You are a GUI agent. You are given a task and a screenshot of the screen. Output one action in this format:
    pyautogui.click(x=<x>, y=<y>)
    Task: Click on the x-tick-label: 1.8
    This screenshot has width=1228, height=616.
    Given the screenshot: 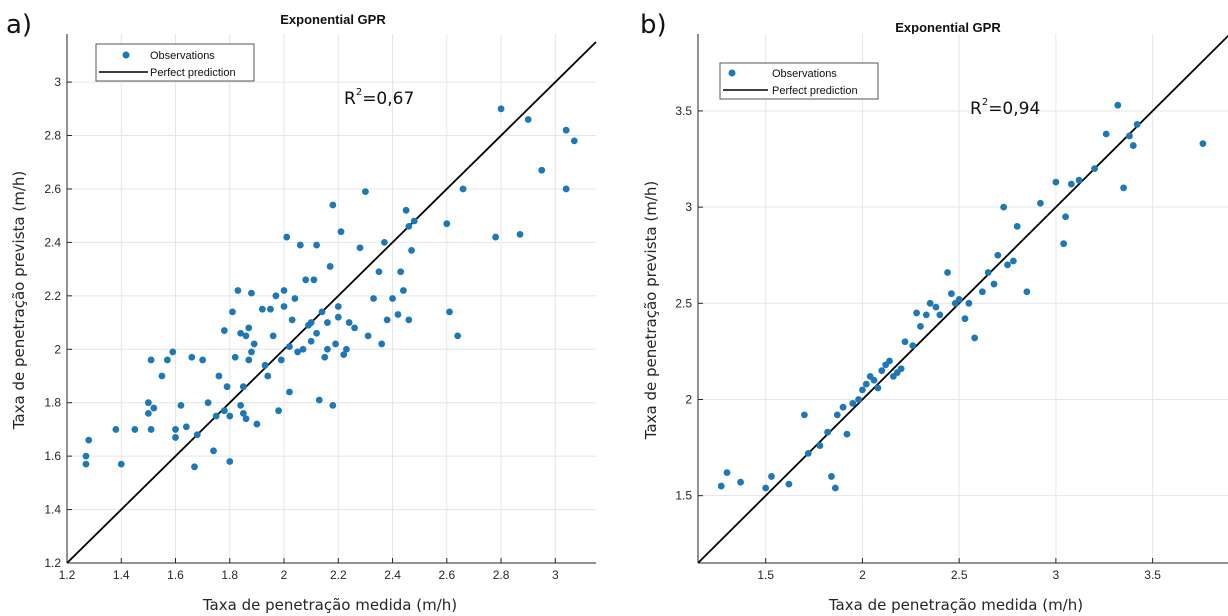 What is the action you would take?
    pyautogui.click(x=229, y=575)
    